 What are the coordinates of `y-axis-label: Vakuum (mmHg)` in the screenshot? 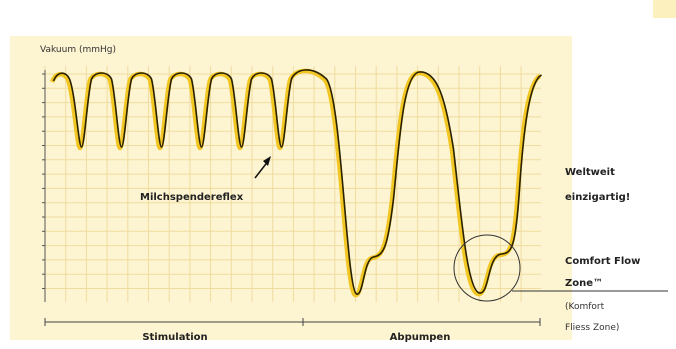 It's located at (78, 50).